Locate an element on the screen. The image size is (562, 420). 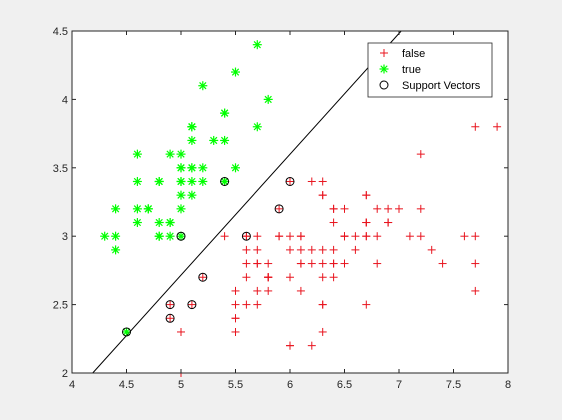
legend-label: true is located at coordinates (411, 70).